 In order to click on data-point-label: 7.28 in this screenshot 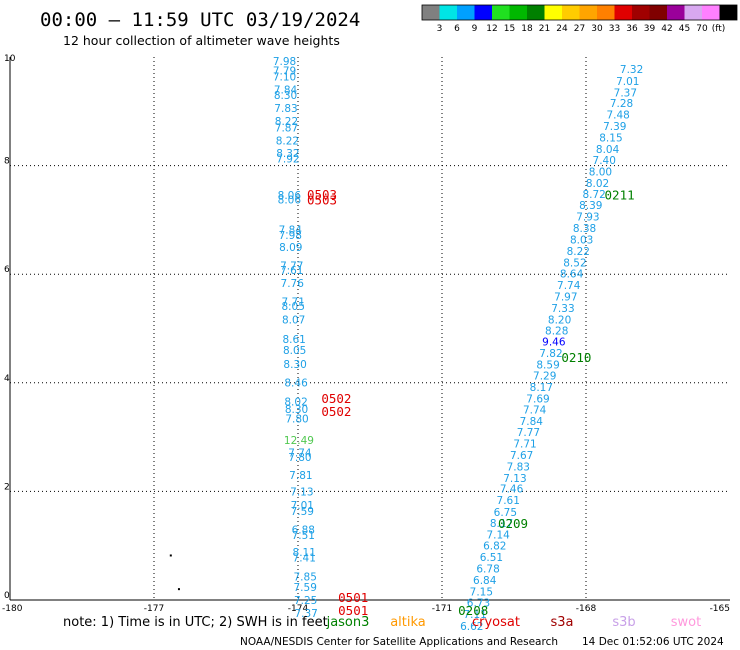, I will do `click(621, 104)`.